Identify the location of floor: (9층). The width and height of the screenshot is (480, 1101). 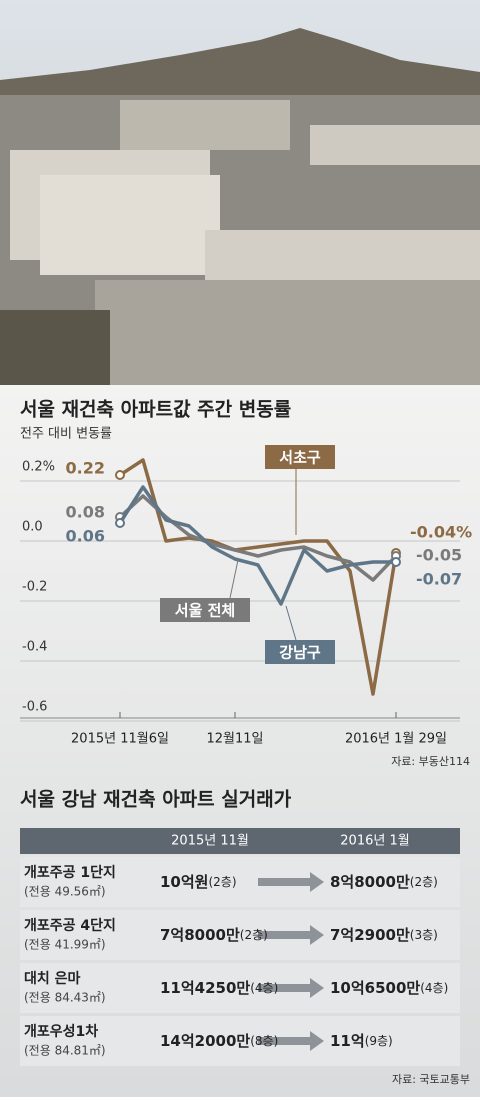
(379, 1041).